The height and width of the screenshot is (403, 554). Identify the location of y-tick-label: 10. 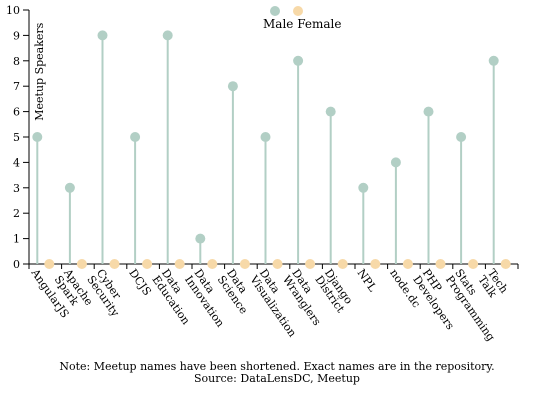
(13, 10).